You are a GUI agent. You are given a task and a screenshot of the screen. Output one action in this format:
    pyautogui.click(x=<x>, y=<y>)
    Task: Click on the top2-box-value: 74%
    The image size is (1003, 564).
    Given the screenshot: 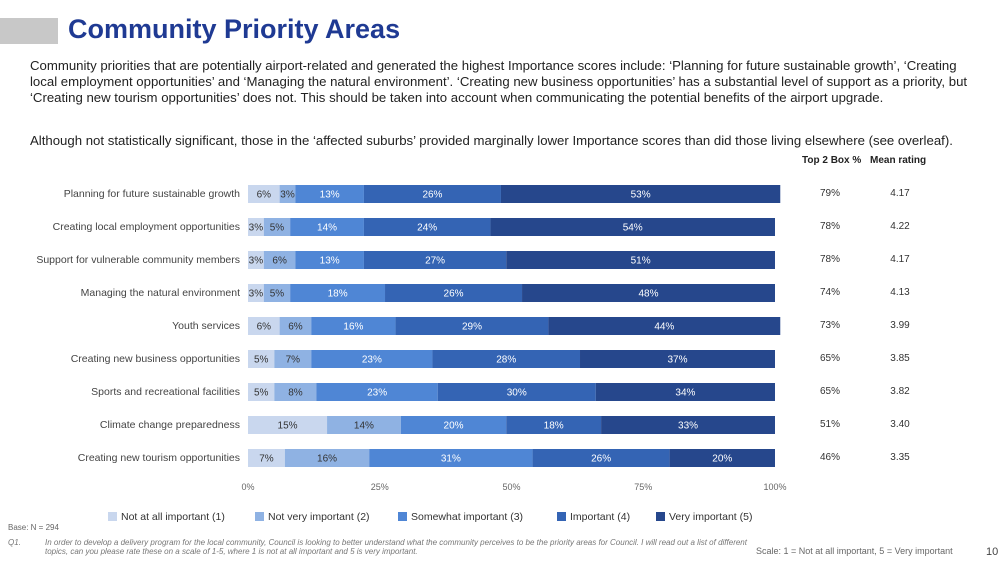 What is the action you would take?
    pyautogui.click(x=829, y=292)
    